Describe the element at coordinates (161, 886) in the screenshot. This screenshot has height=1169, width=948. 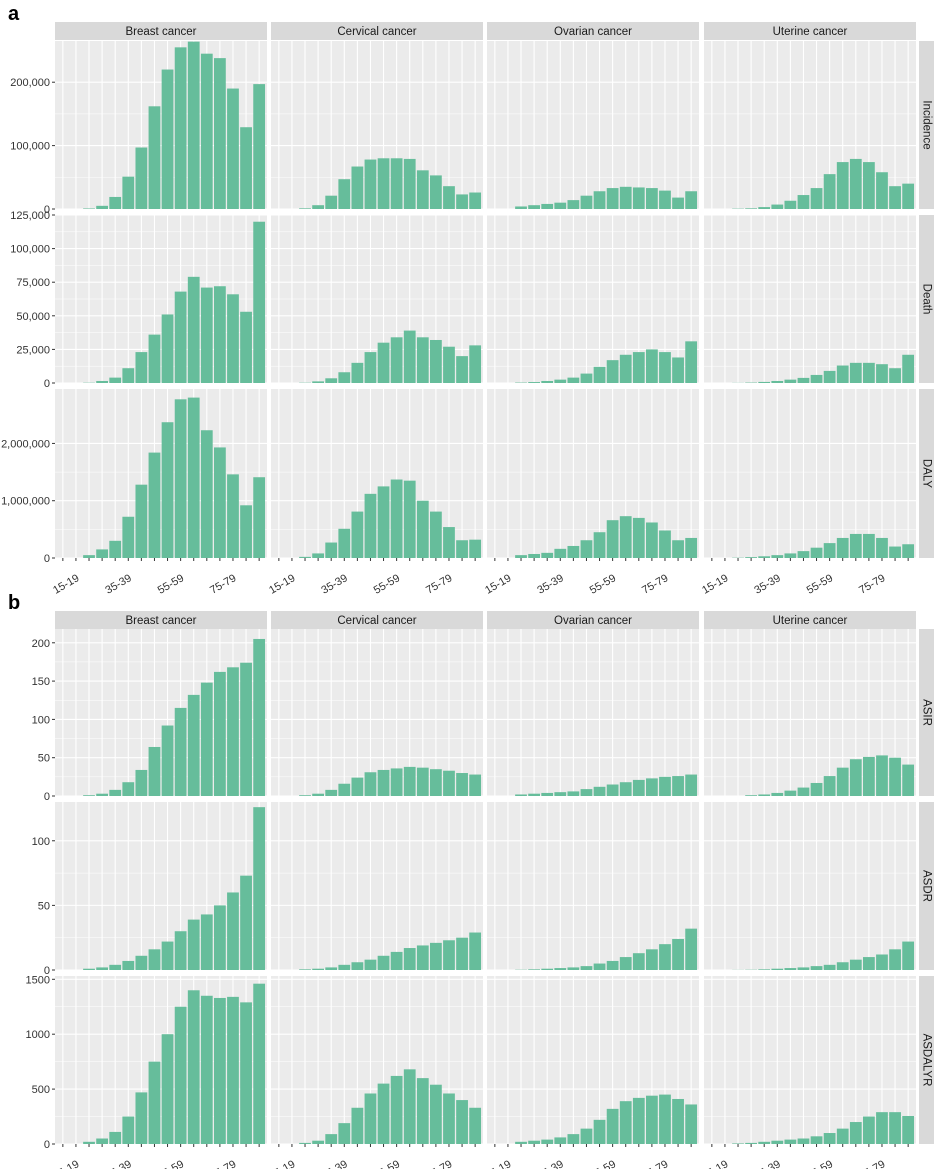
I see `panel-b-asdr-panel-breast-cancer` at that location.